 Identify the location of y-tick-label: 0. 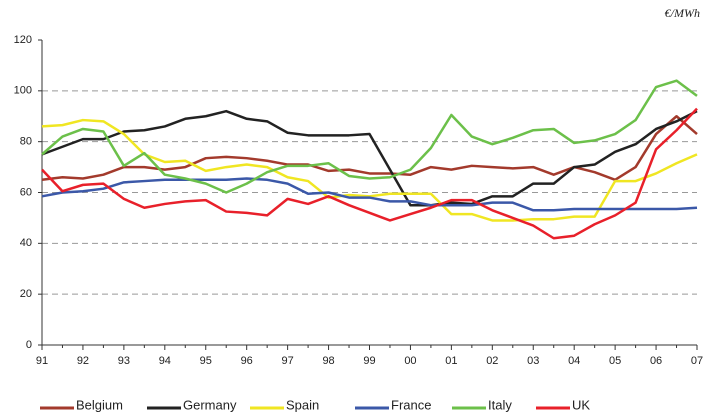
(29, 345).